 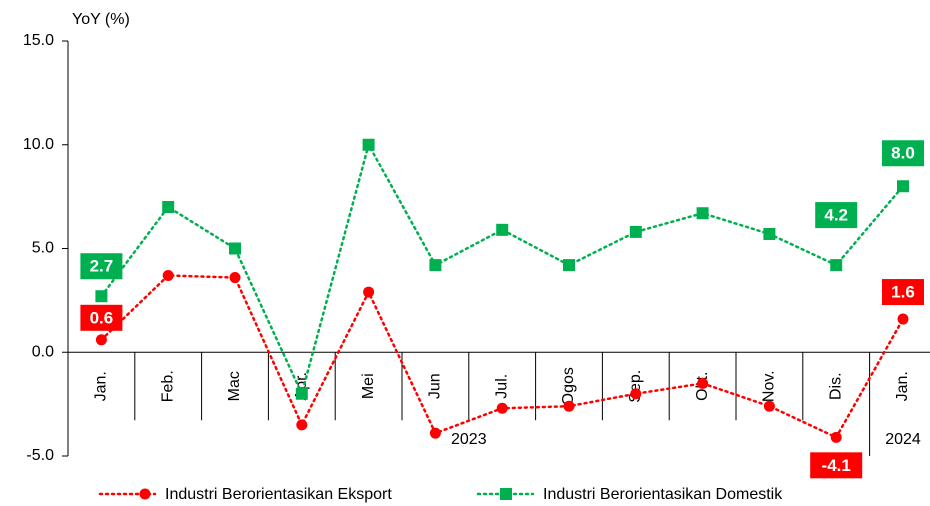 What do you see at coordinates (663, 494) in the screenshot?
I see `legend-label: Industri Berorientasikan Domestik` at bounding box center [663, 494].